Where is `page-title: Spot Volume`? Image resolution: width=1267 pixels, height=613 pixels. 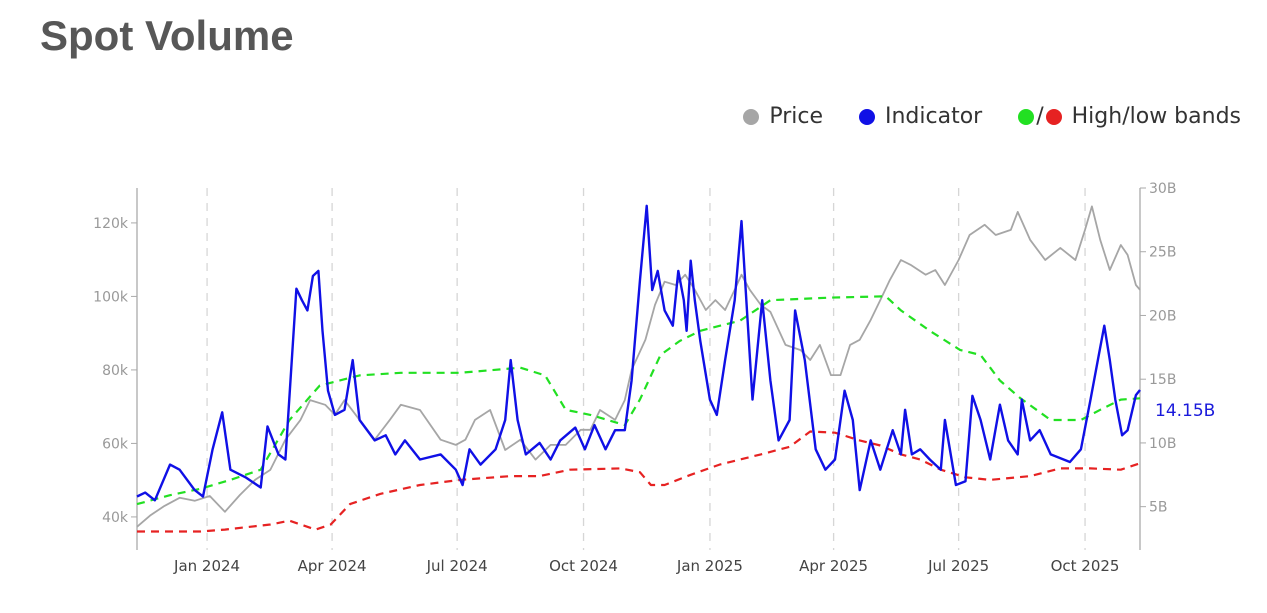 page-title: Spot Volume is located at coordinates (167, 35).